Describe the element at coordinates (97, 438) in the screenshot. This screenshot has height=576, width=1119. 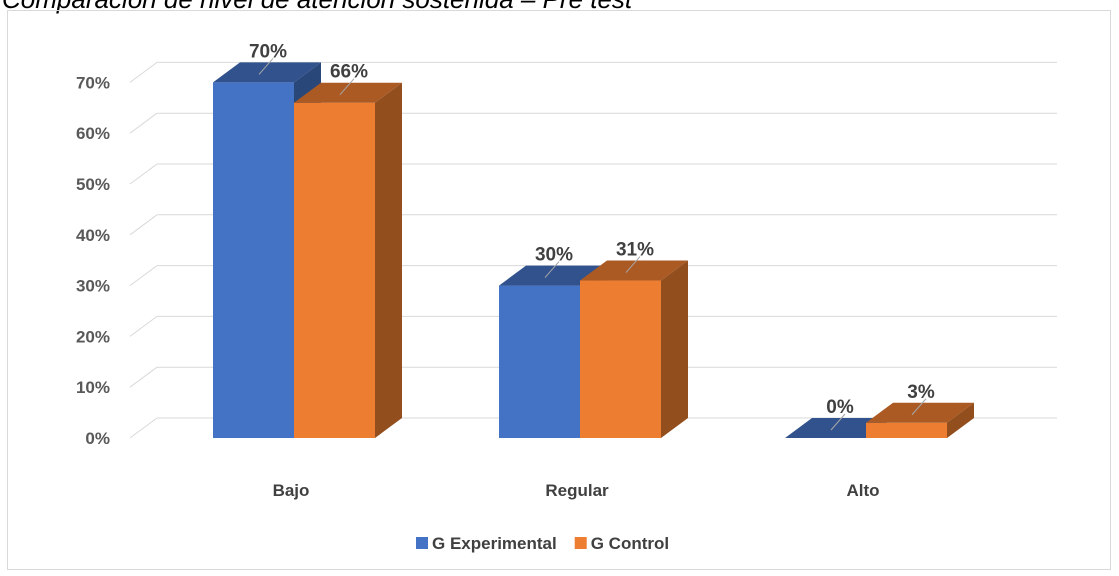
I see `y-tick-label: 0%` at that location.